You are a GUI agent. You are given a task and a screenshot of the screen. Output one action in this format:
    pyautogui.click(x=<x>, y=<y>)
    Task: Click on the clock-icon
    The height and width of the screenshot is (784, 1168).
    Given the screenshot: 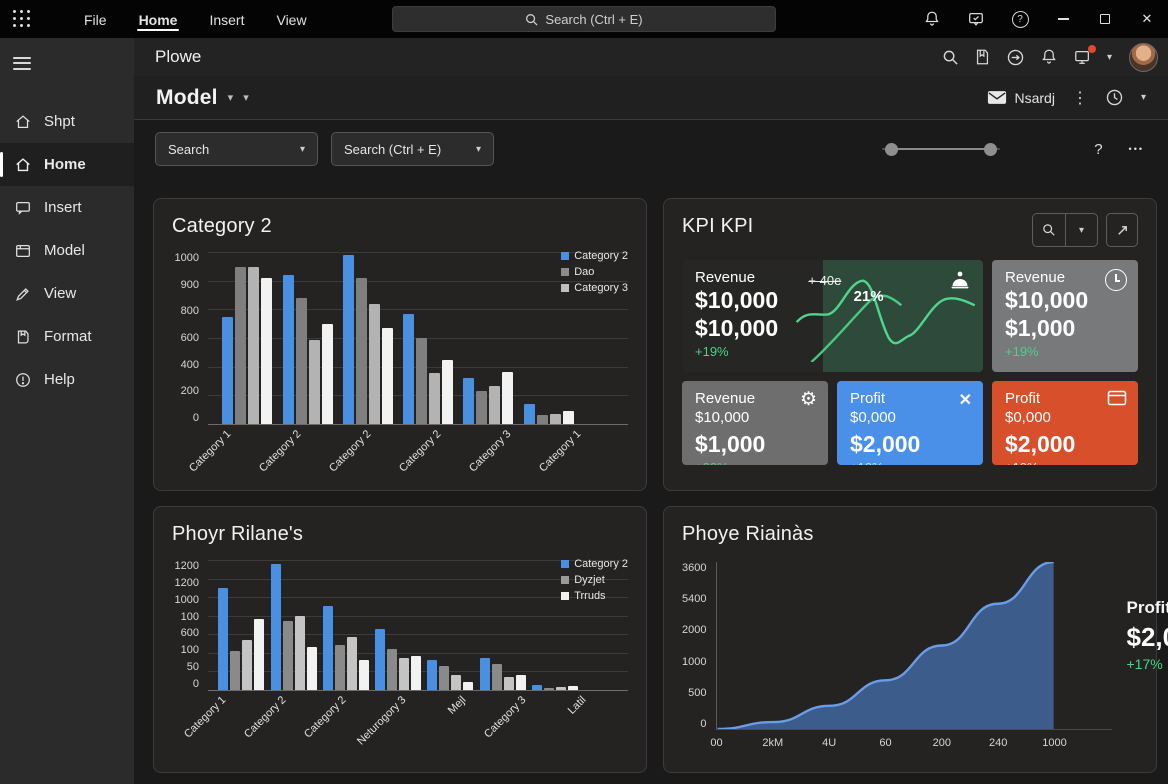 What is the action you would take?
    pyautogui.click(x=1114, y=97)
    